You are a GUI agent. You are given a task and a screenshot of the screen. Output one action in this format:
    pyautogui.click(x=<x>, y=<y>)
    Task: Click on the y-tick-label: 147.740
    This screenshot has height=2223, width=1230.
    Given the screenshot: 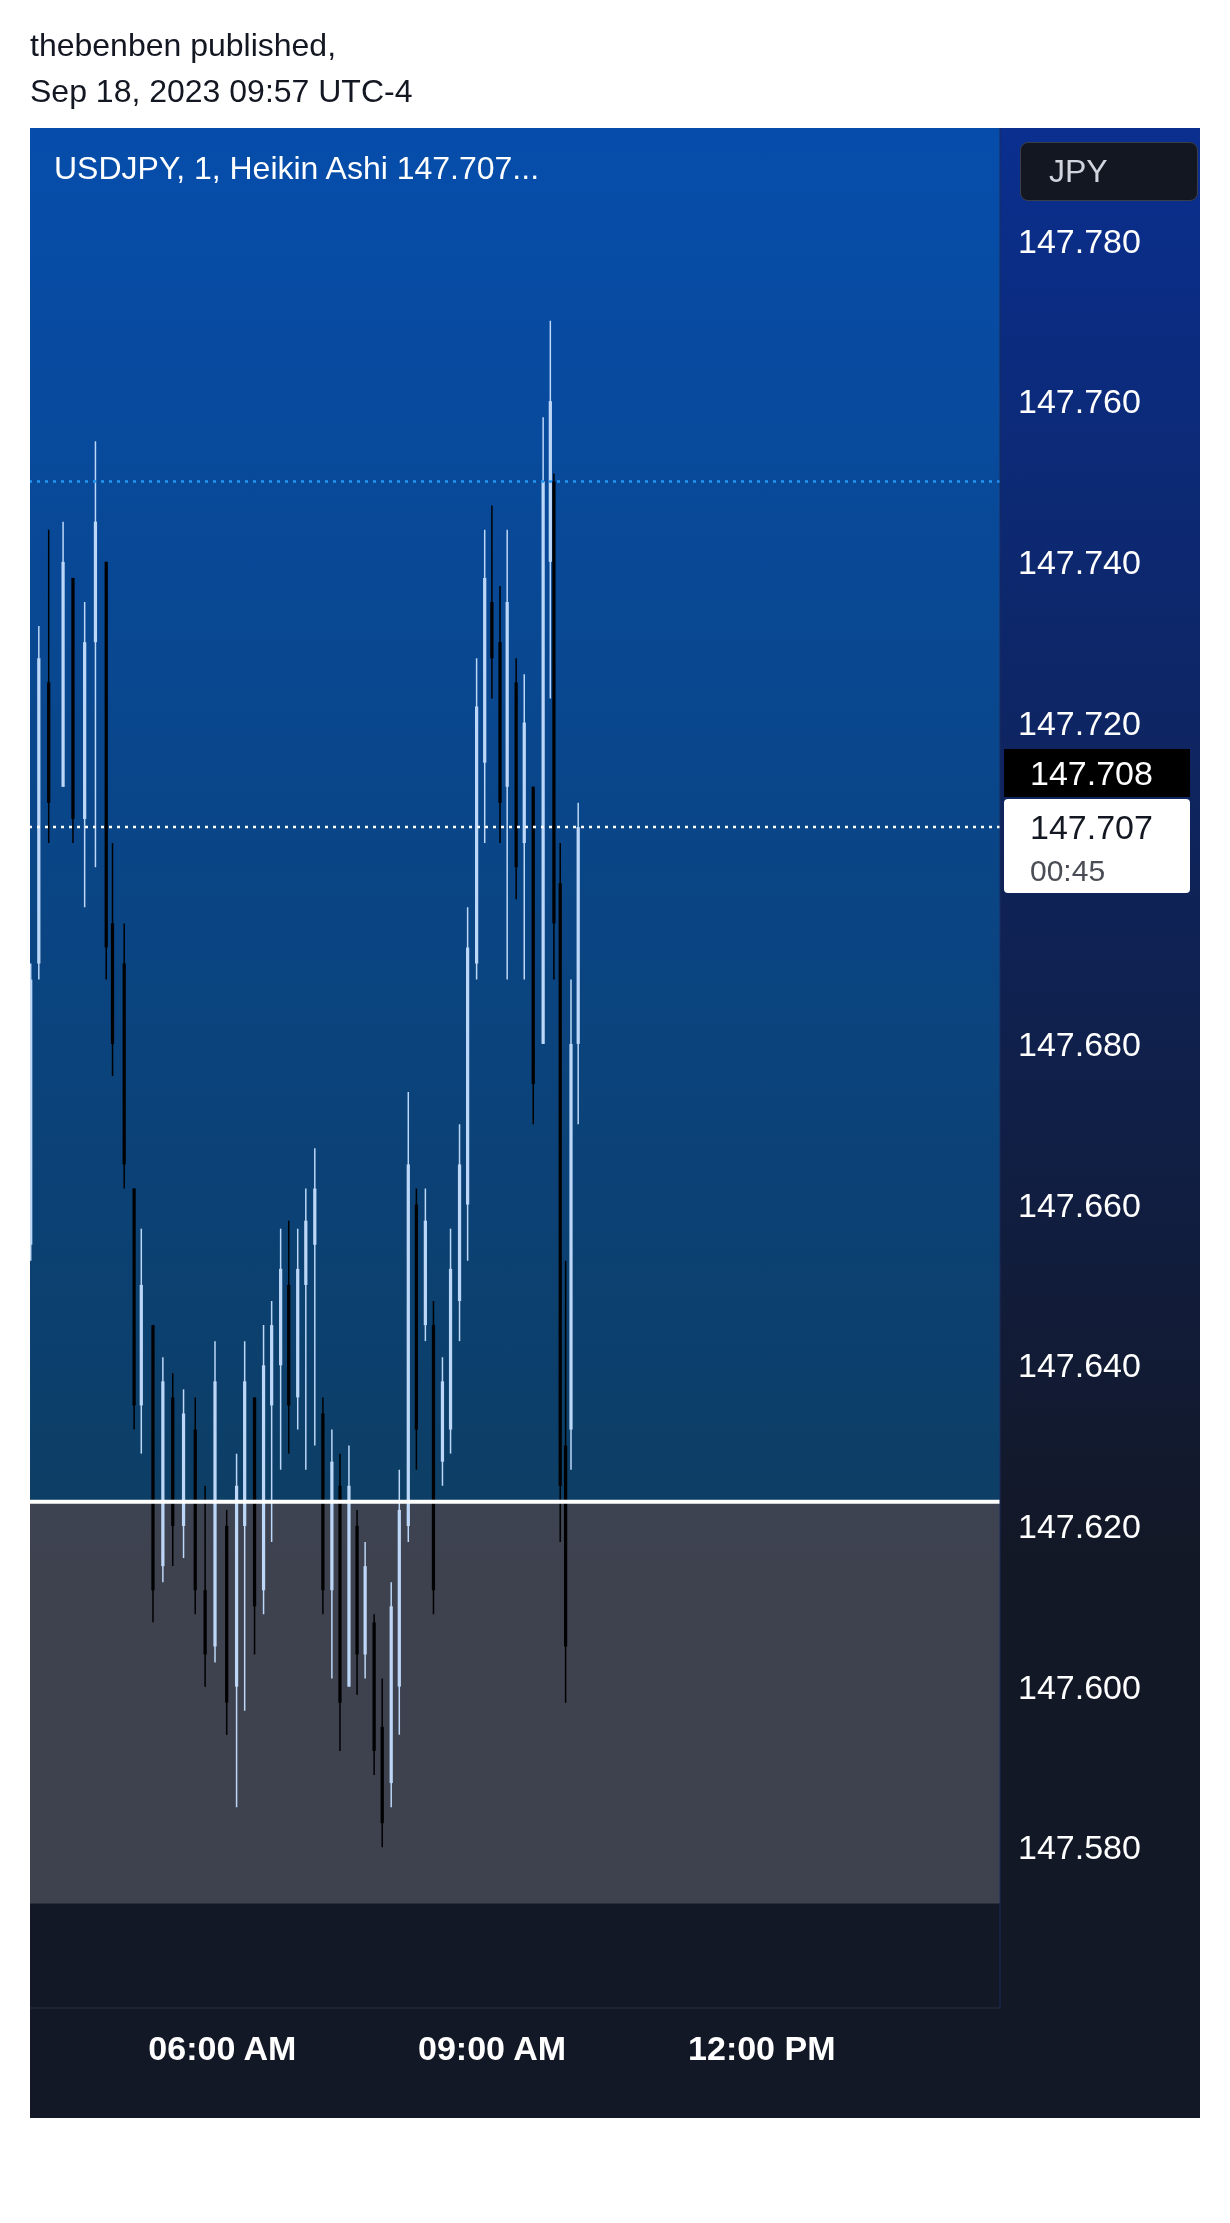 What is the action you would take?
    pyautogui.click(x=1079, y=561)
    